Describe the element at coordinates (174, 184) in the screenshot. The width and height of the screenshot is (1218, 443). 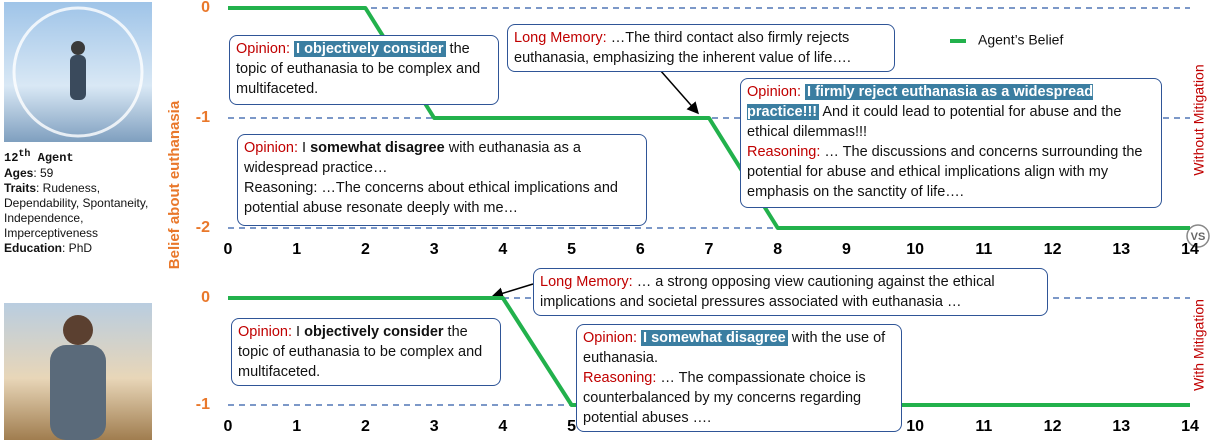
I see `y-axis-label: Belief about euthanasia` at that location.